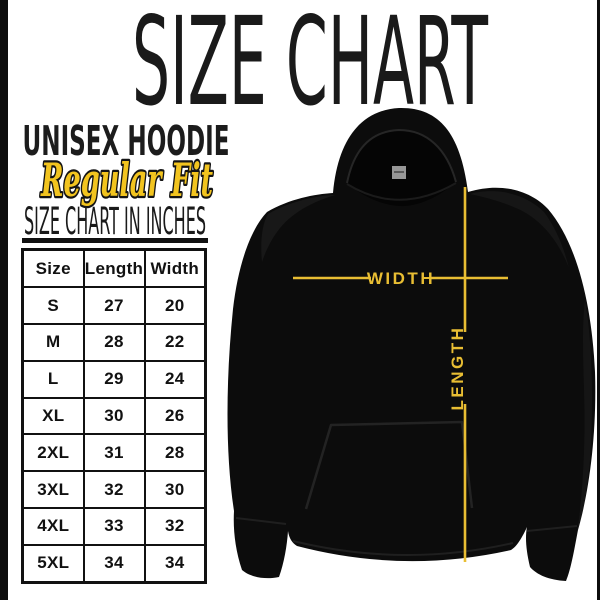  Describe the element at coordinates (175, 379) in the screenshot. I see `cell-width: 24` at that location.